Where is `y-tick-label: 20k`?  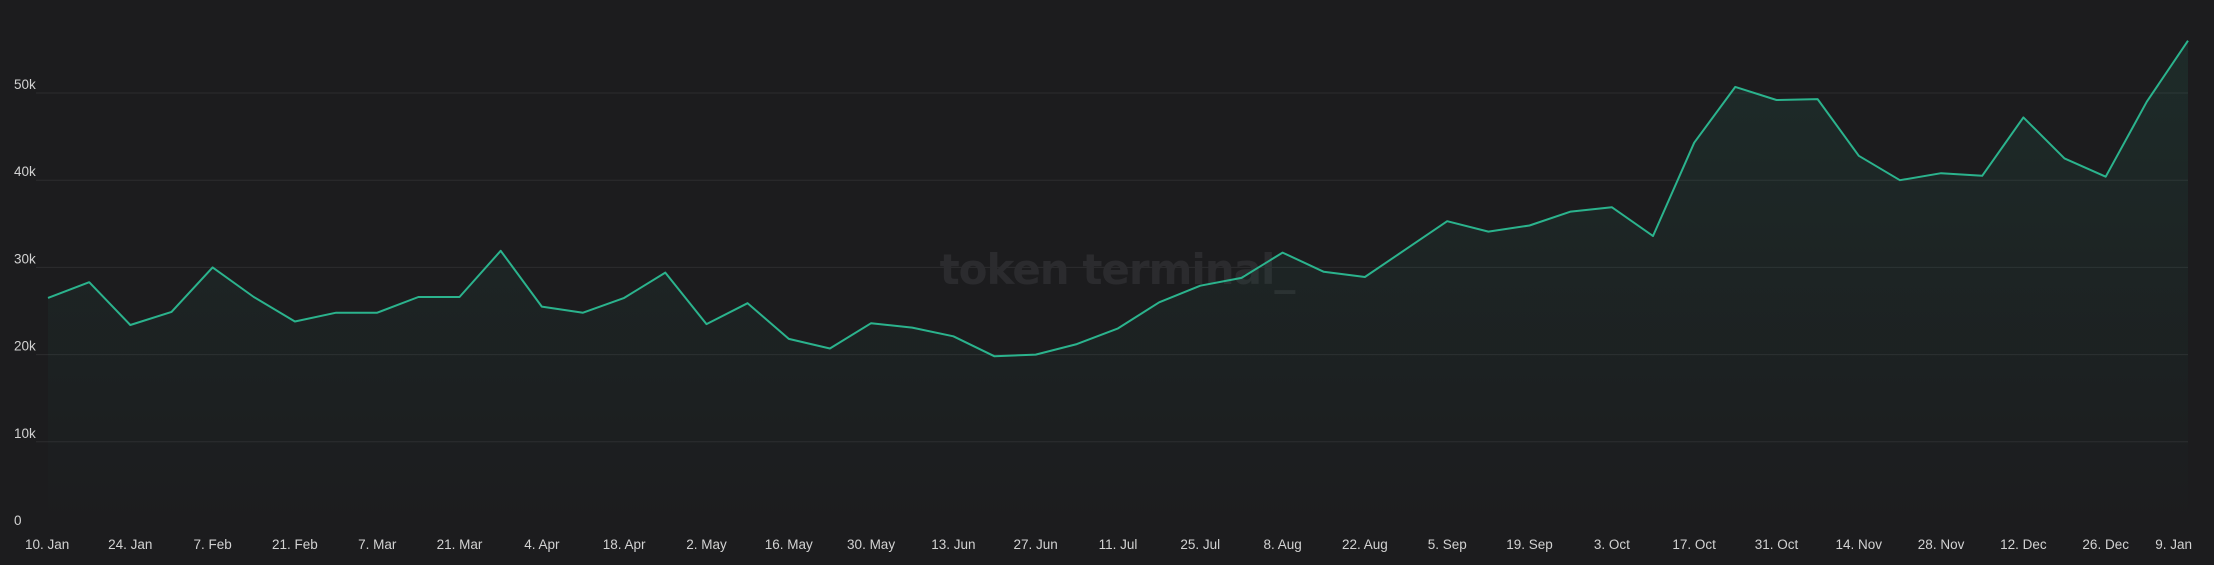 y-tick-label: 20k is located at coordinates (25, 346).